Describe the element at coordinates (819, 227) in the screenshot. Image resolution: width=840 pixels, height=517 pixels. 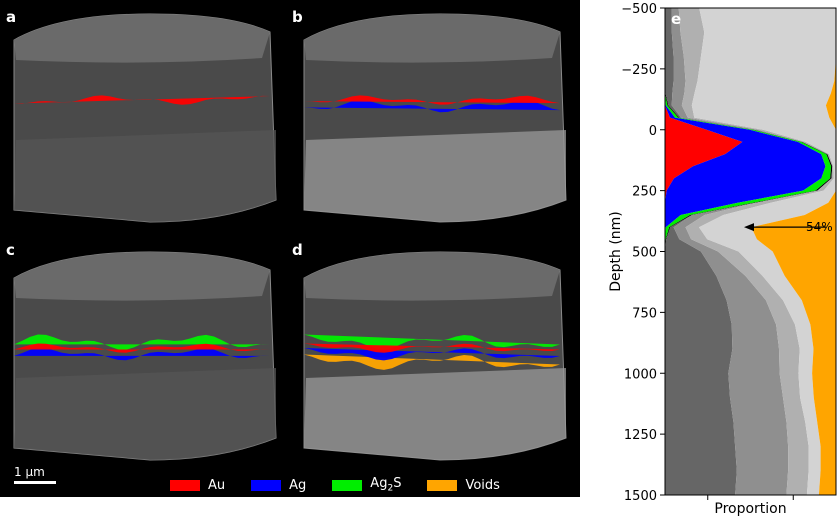
I see `annotation-label: 54%` at that location.